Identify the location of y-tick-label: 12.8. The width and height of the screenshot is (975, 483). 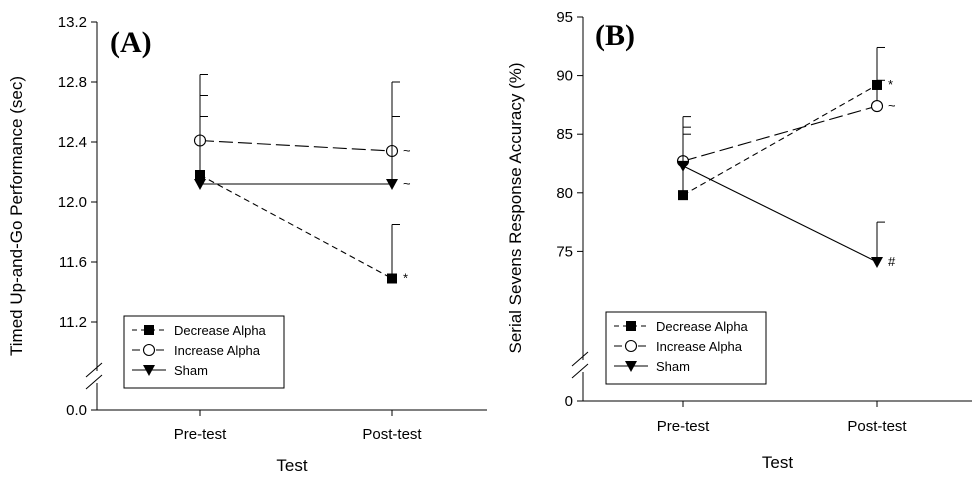
(72, 82).